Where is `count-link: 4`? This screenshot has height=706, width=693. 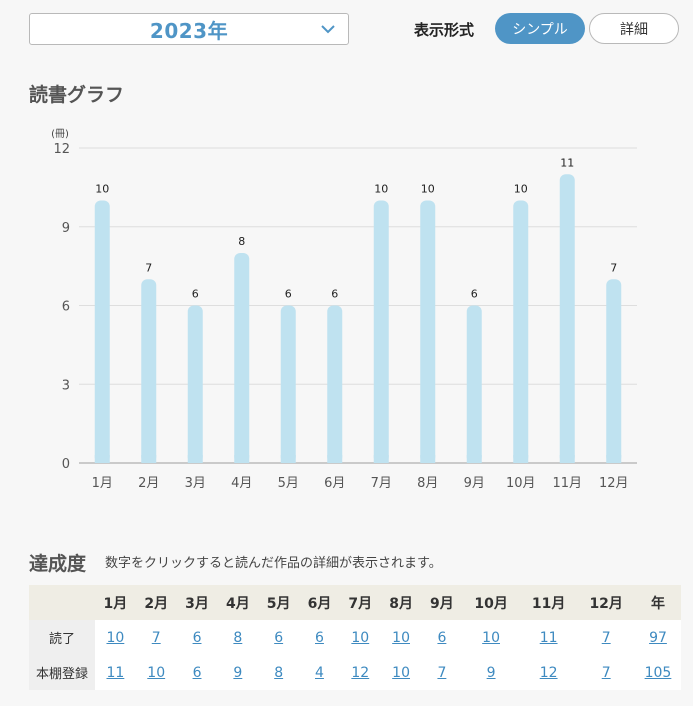 count-link: 4 is located at coordinates (319, 672).